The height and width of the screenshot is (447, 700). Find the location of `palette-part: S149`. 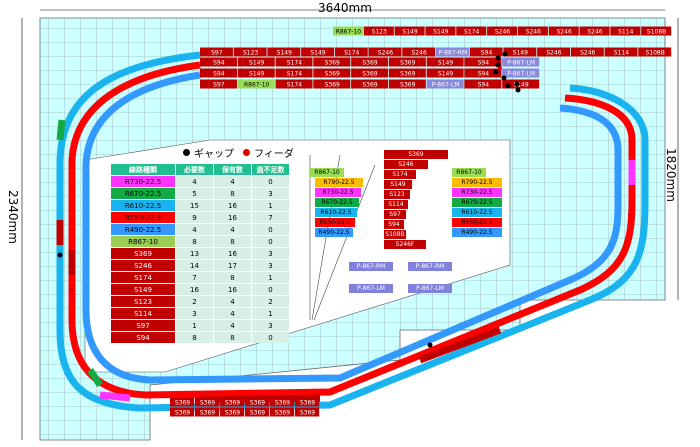

palette-part: S149 is located at coordinates (398, 184).